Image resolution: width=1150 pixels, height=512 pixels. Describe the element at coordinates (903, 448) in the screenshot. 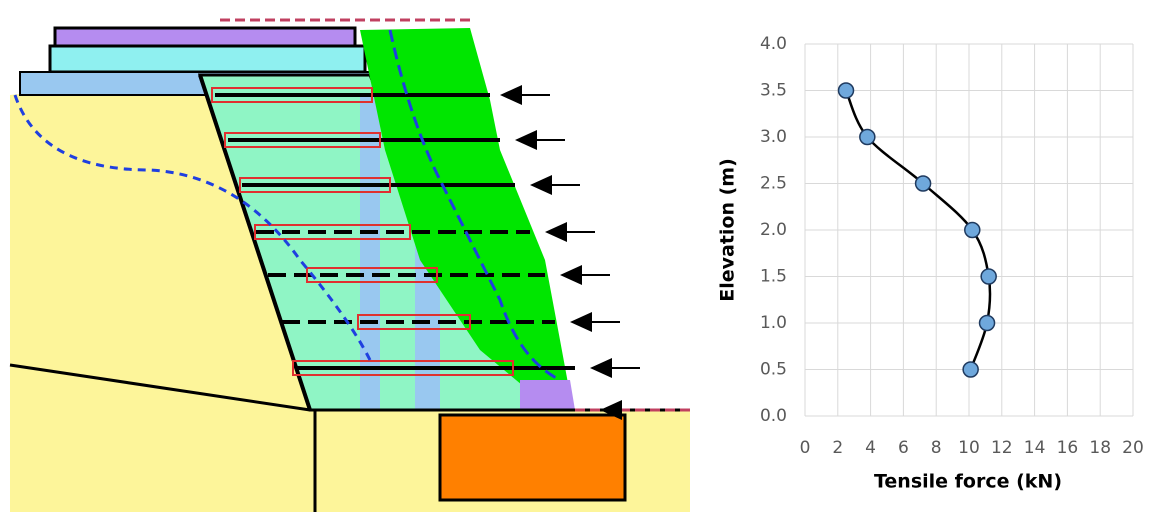

I see `x-tick-label: 6` at that location.